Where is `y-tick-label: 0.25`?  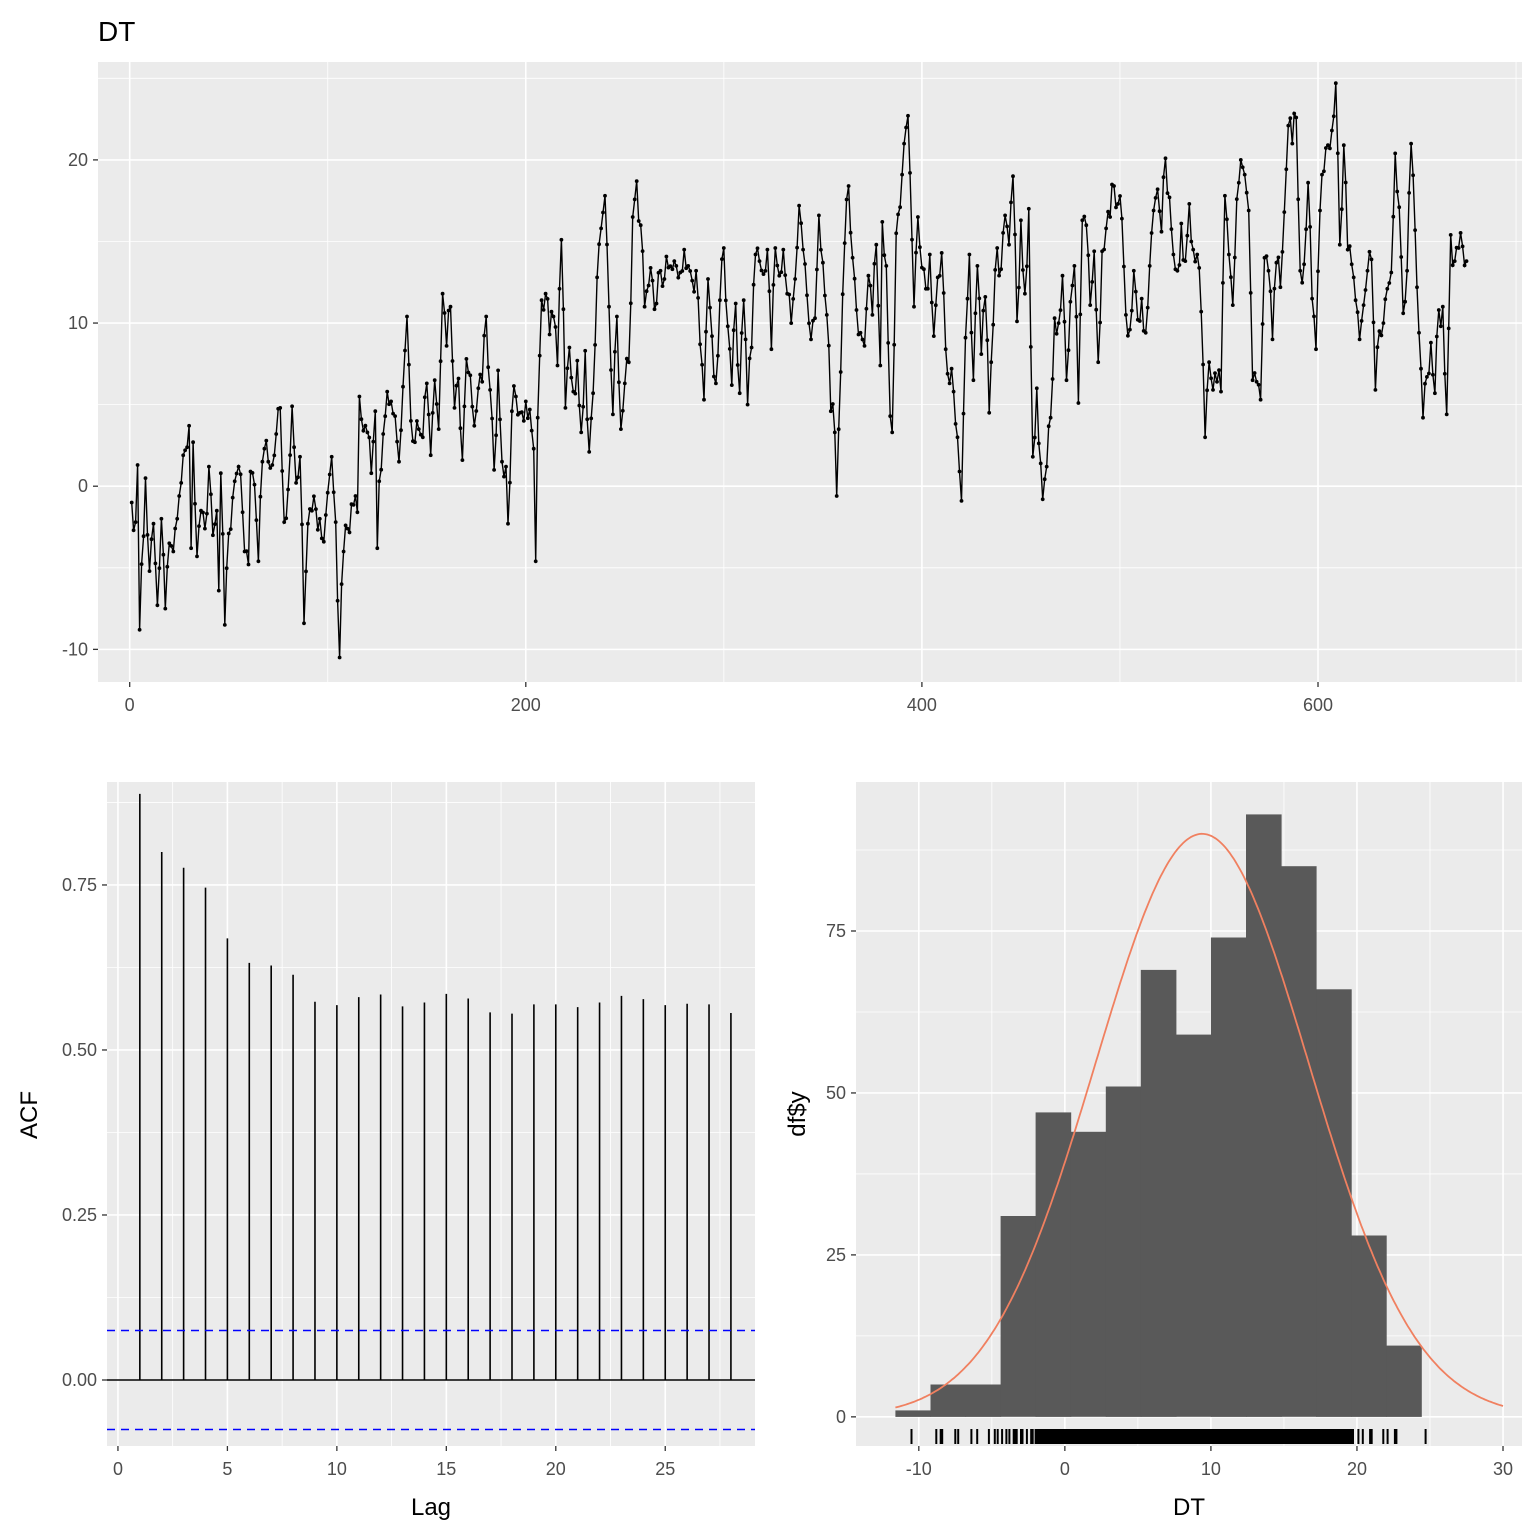 y-tick-label: 0.25 is located at coordinates (79, 1215).